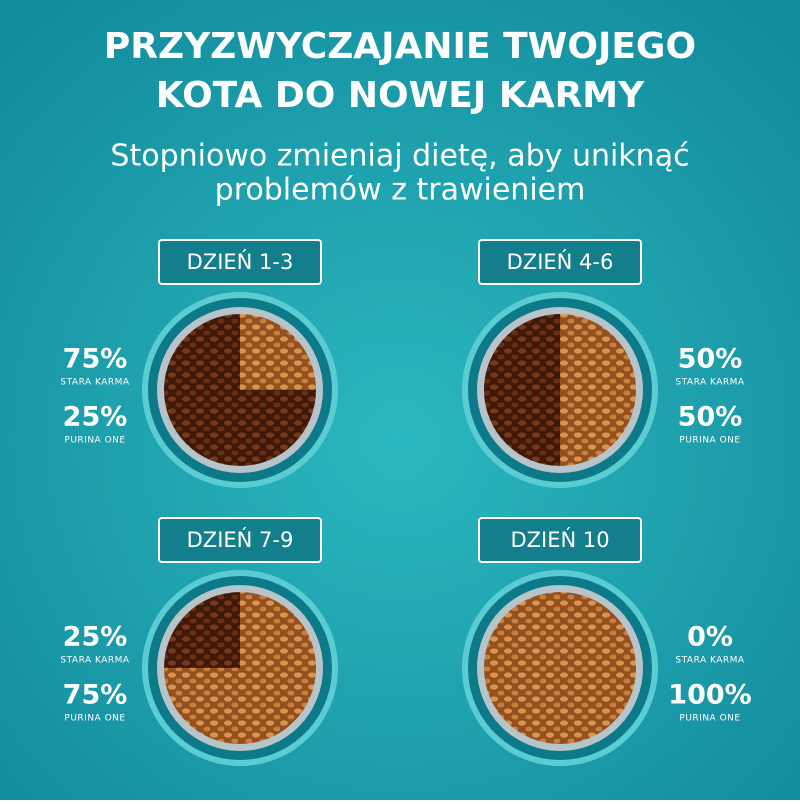  What do you see at coordinates (400, 46) in the screenshot?
I see `title: PRZYZWYCZAJANIE TWOJEGO` at bounding box center [400, 46].